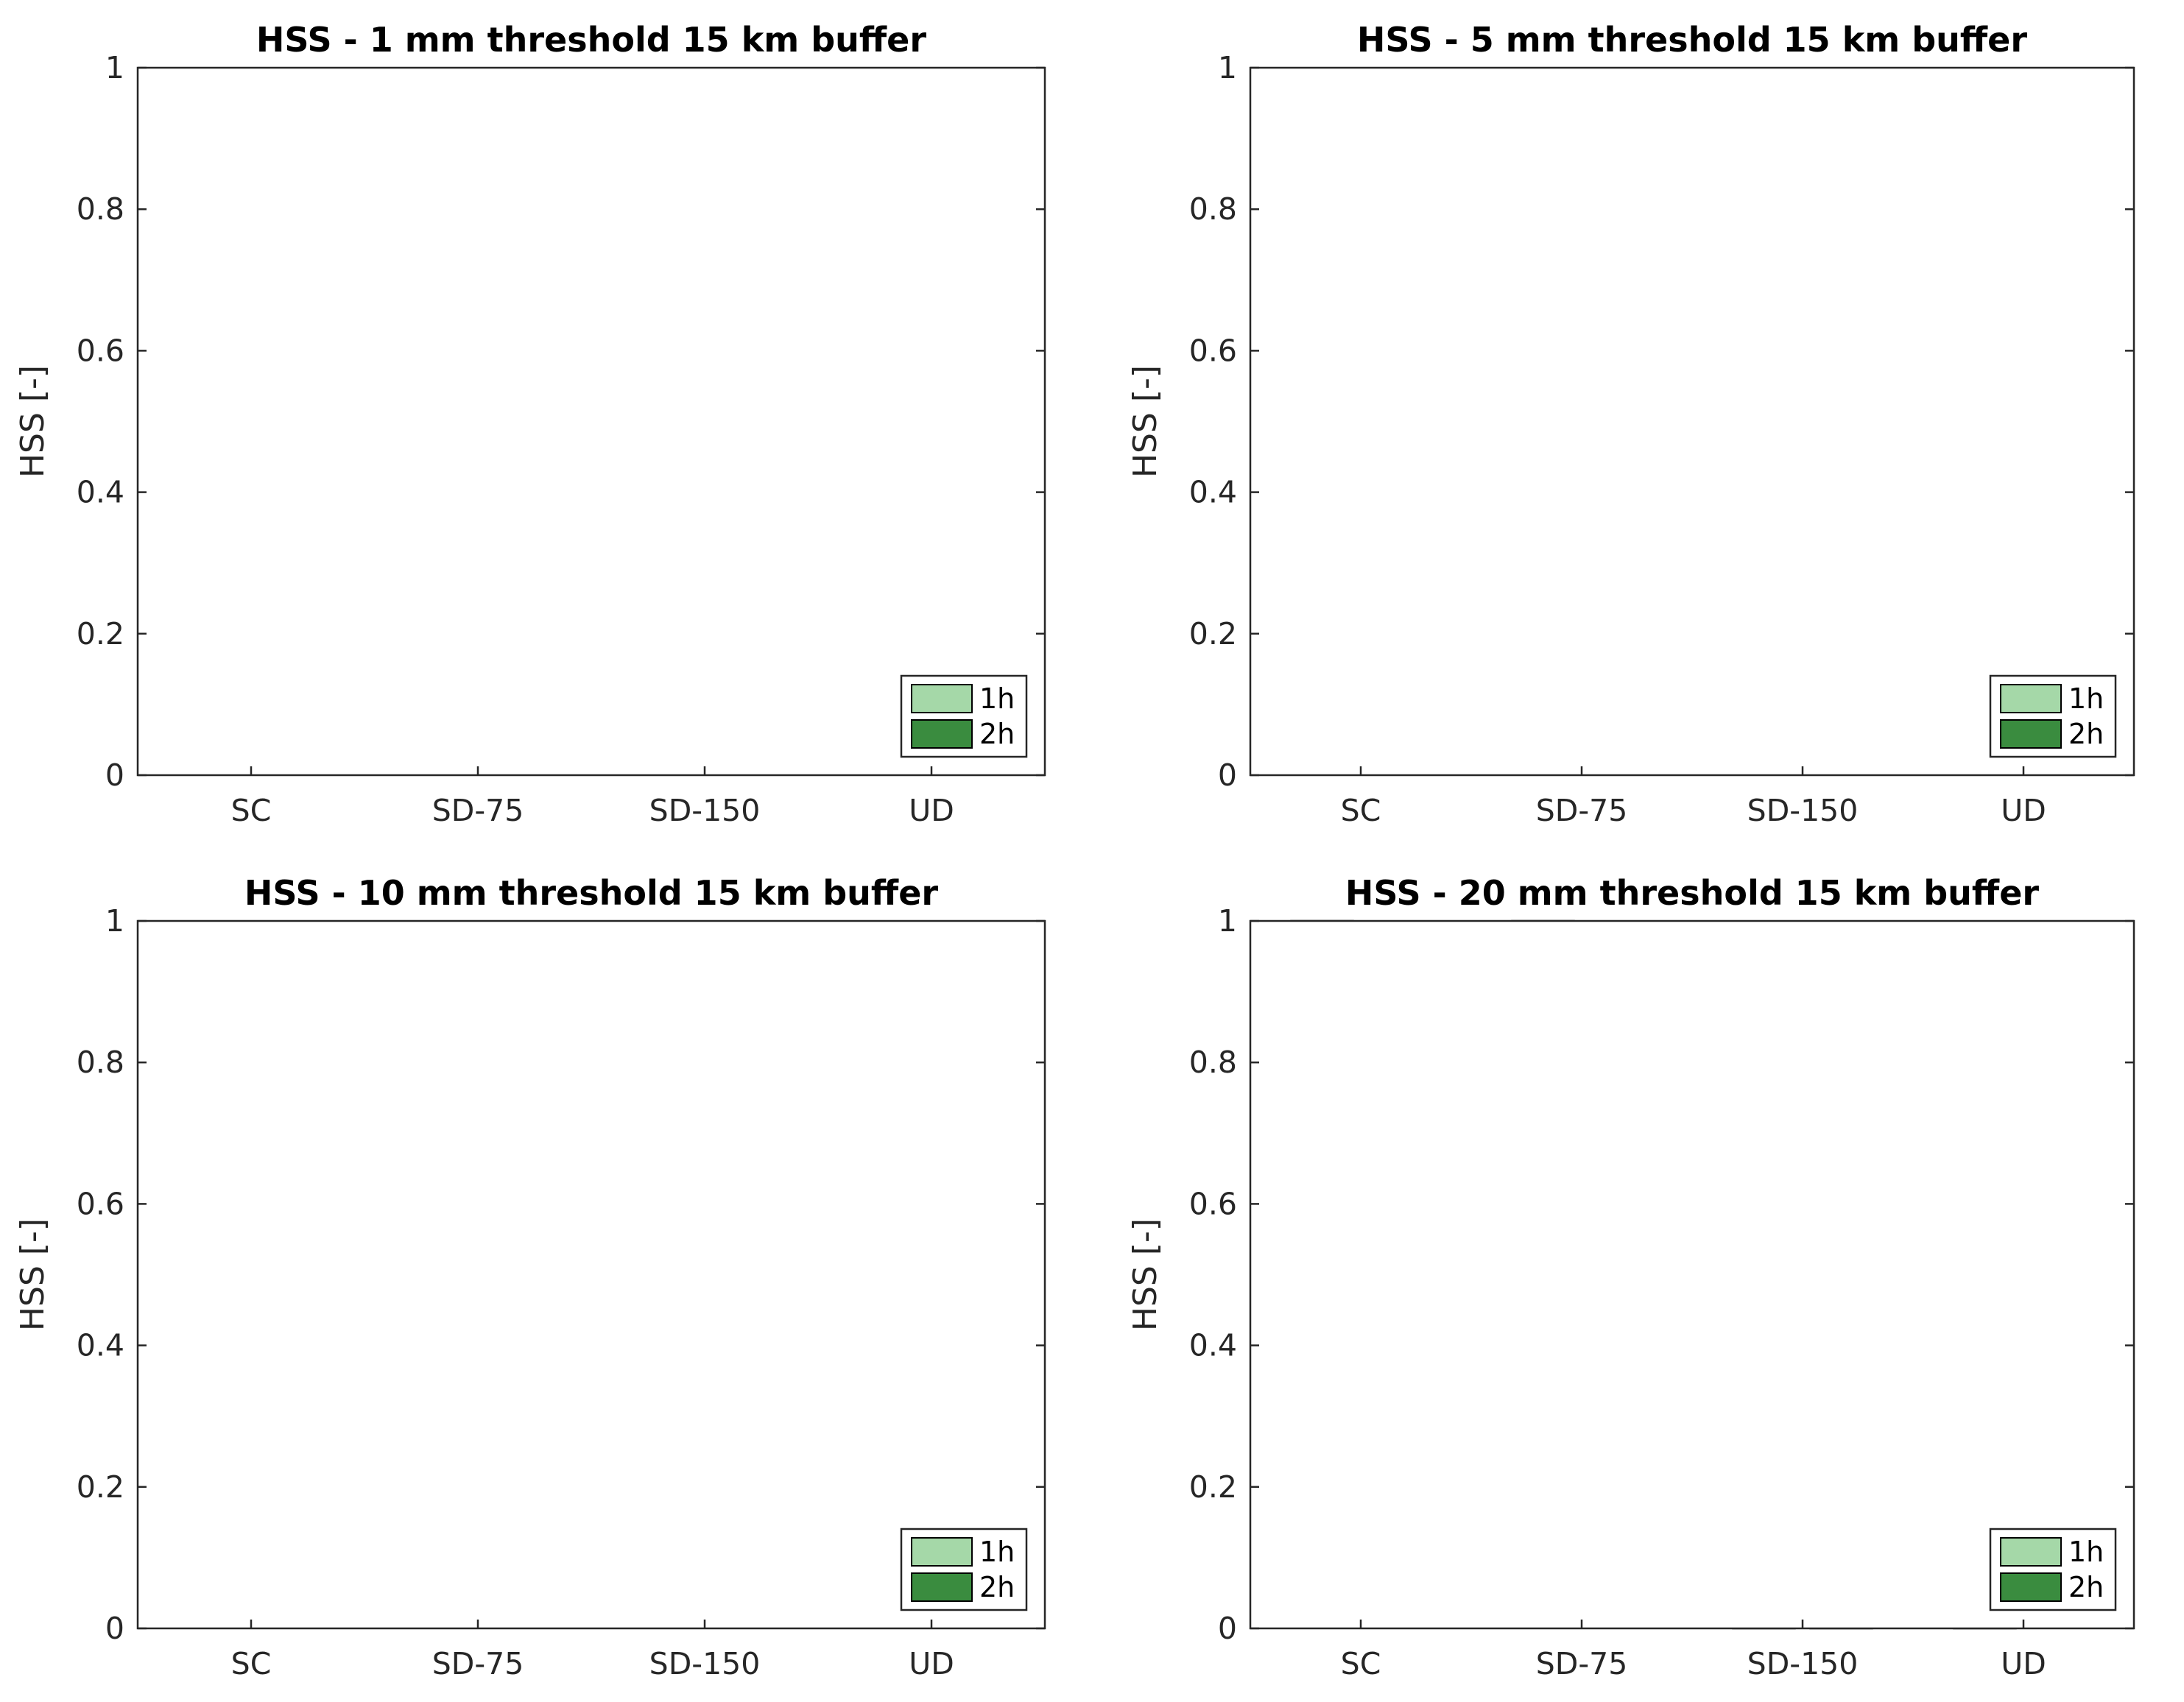  What do you see at coordinates (591, 893) in the screenshot?
I see `chart-title: HSS - 10 mm threshold 15 km buffer` at bounding box center [591, 893].